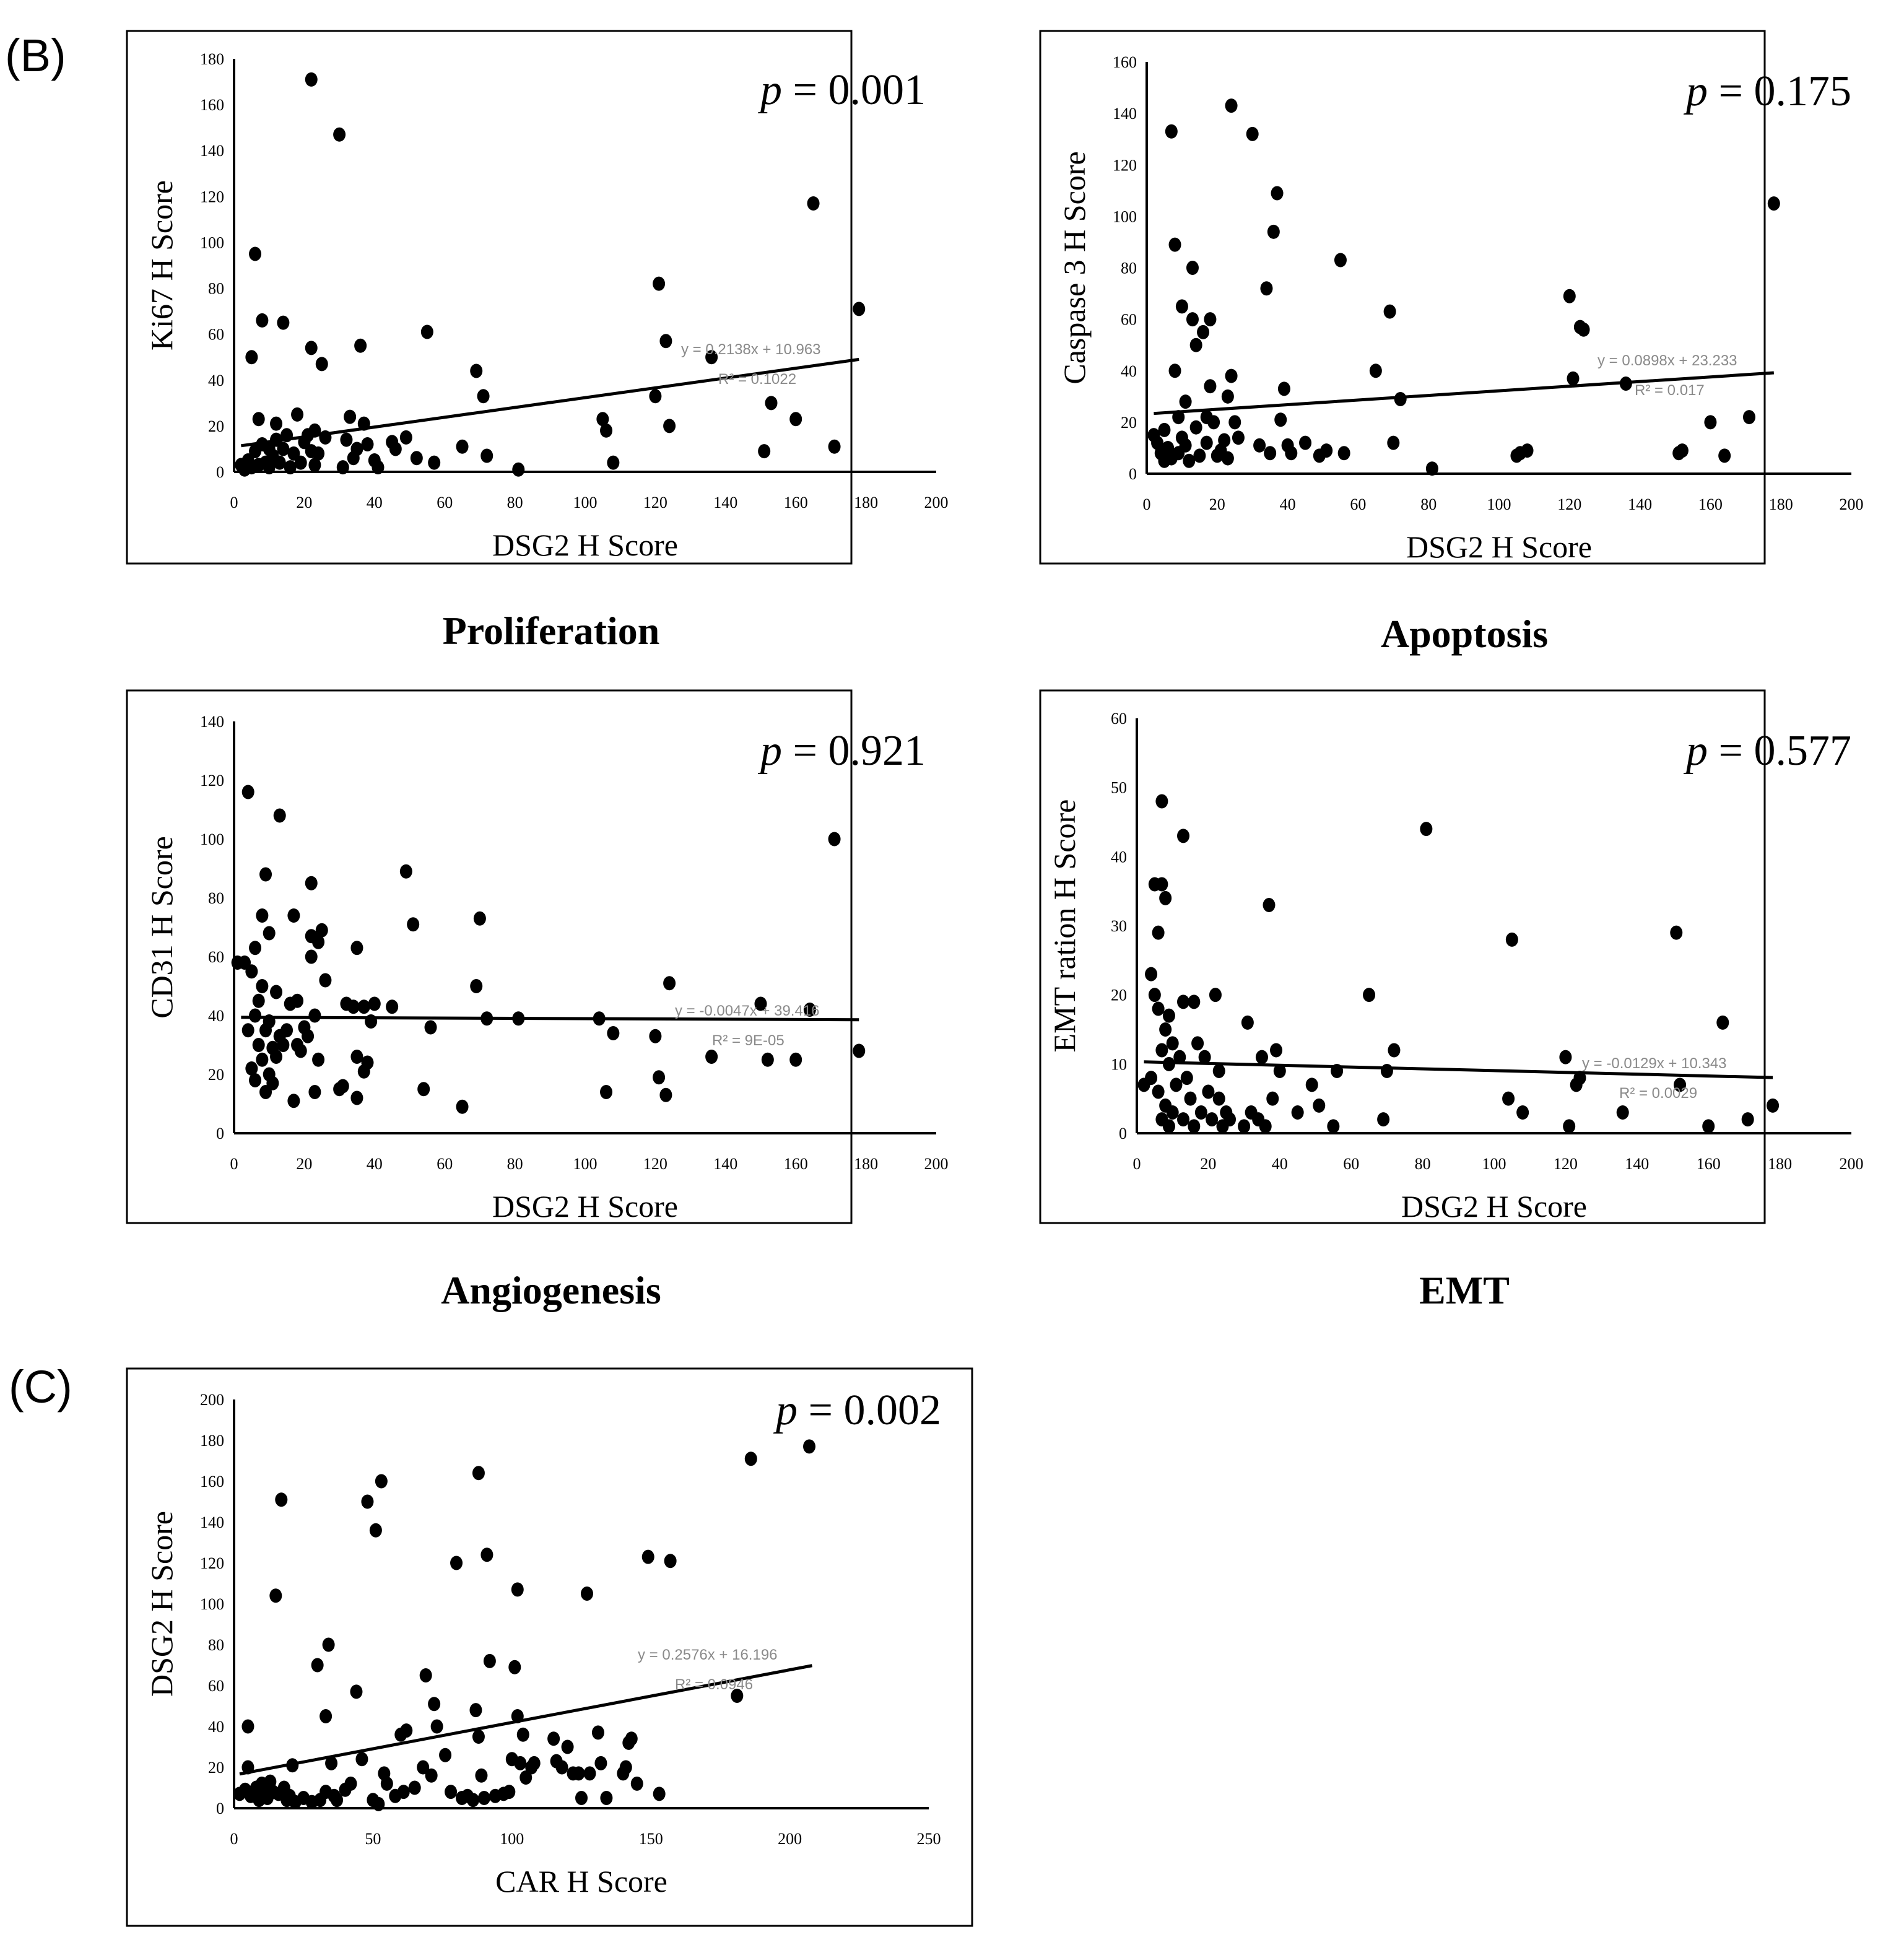 This screenshot has width=1904, height=1950. I want to click on x-tick-label: 200, so click(1852, 1164).